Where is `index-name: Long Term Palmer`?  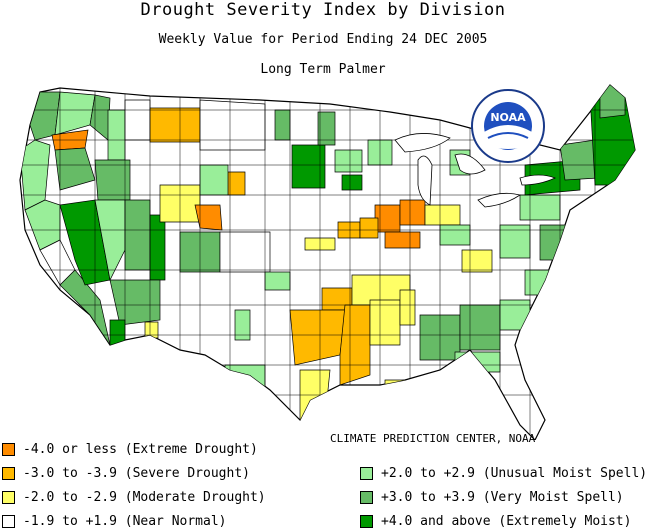
index-name: Long Term Palmer is located at coordinates (323, 69).